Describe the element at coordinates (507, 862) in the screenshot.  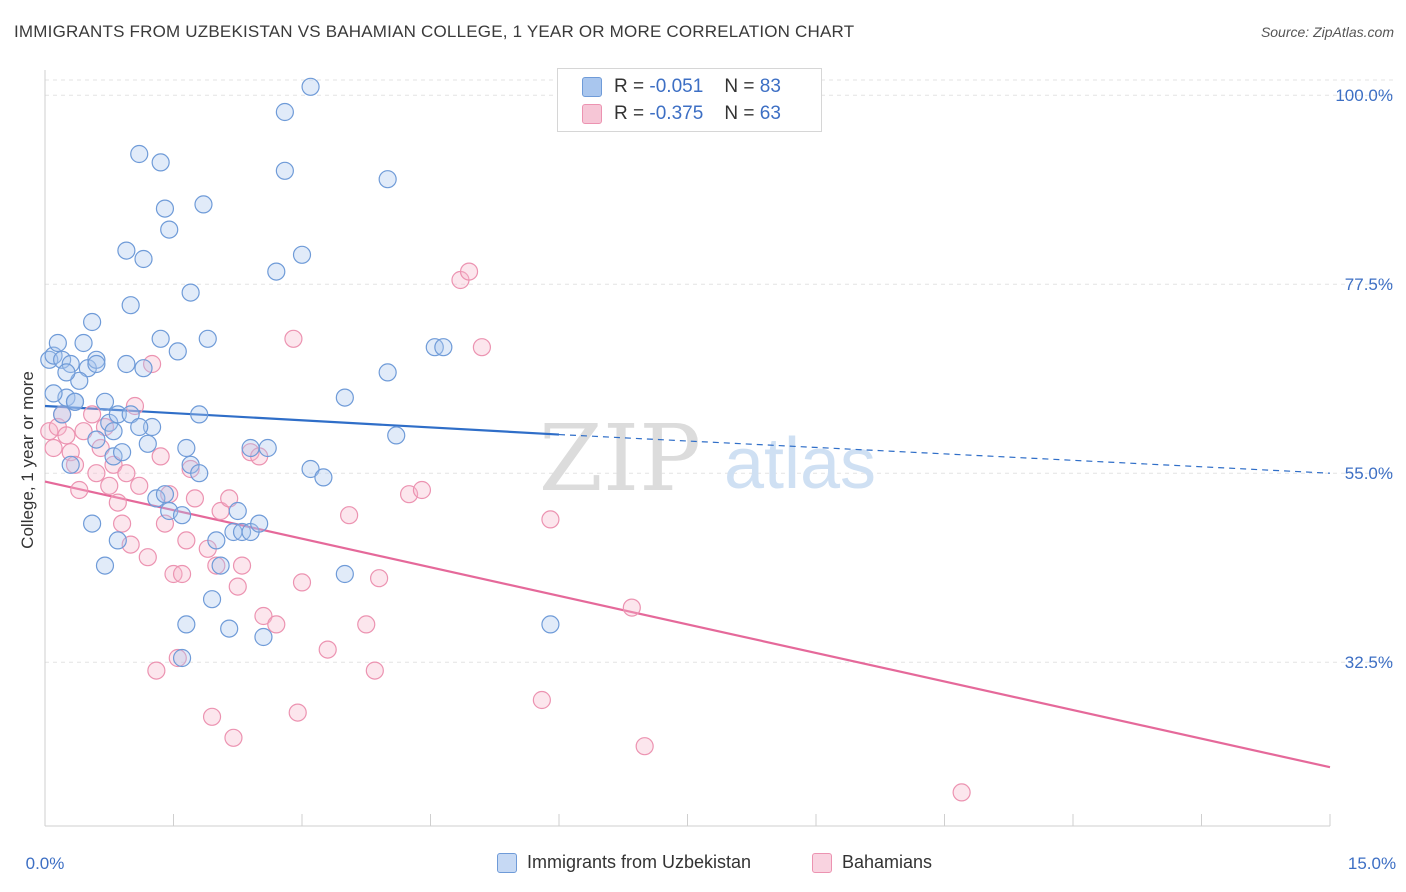
I see `bottom-legend-swatch-blue` at that location.